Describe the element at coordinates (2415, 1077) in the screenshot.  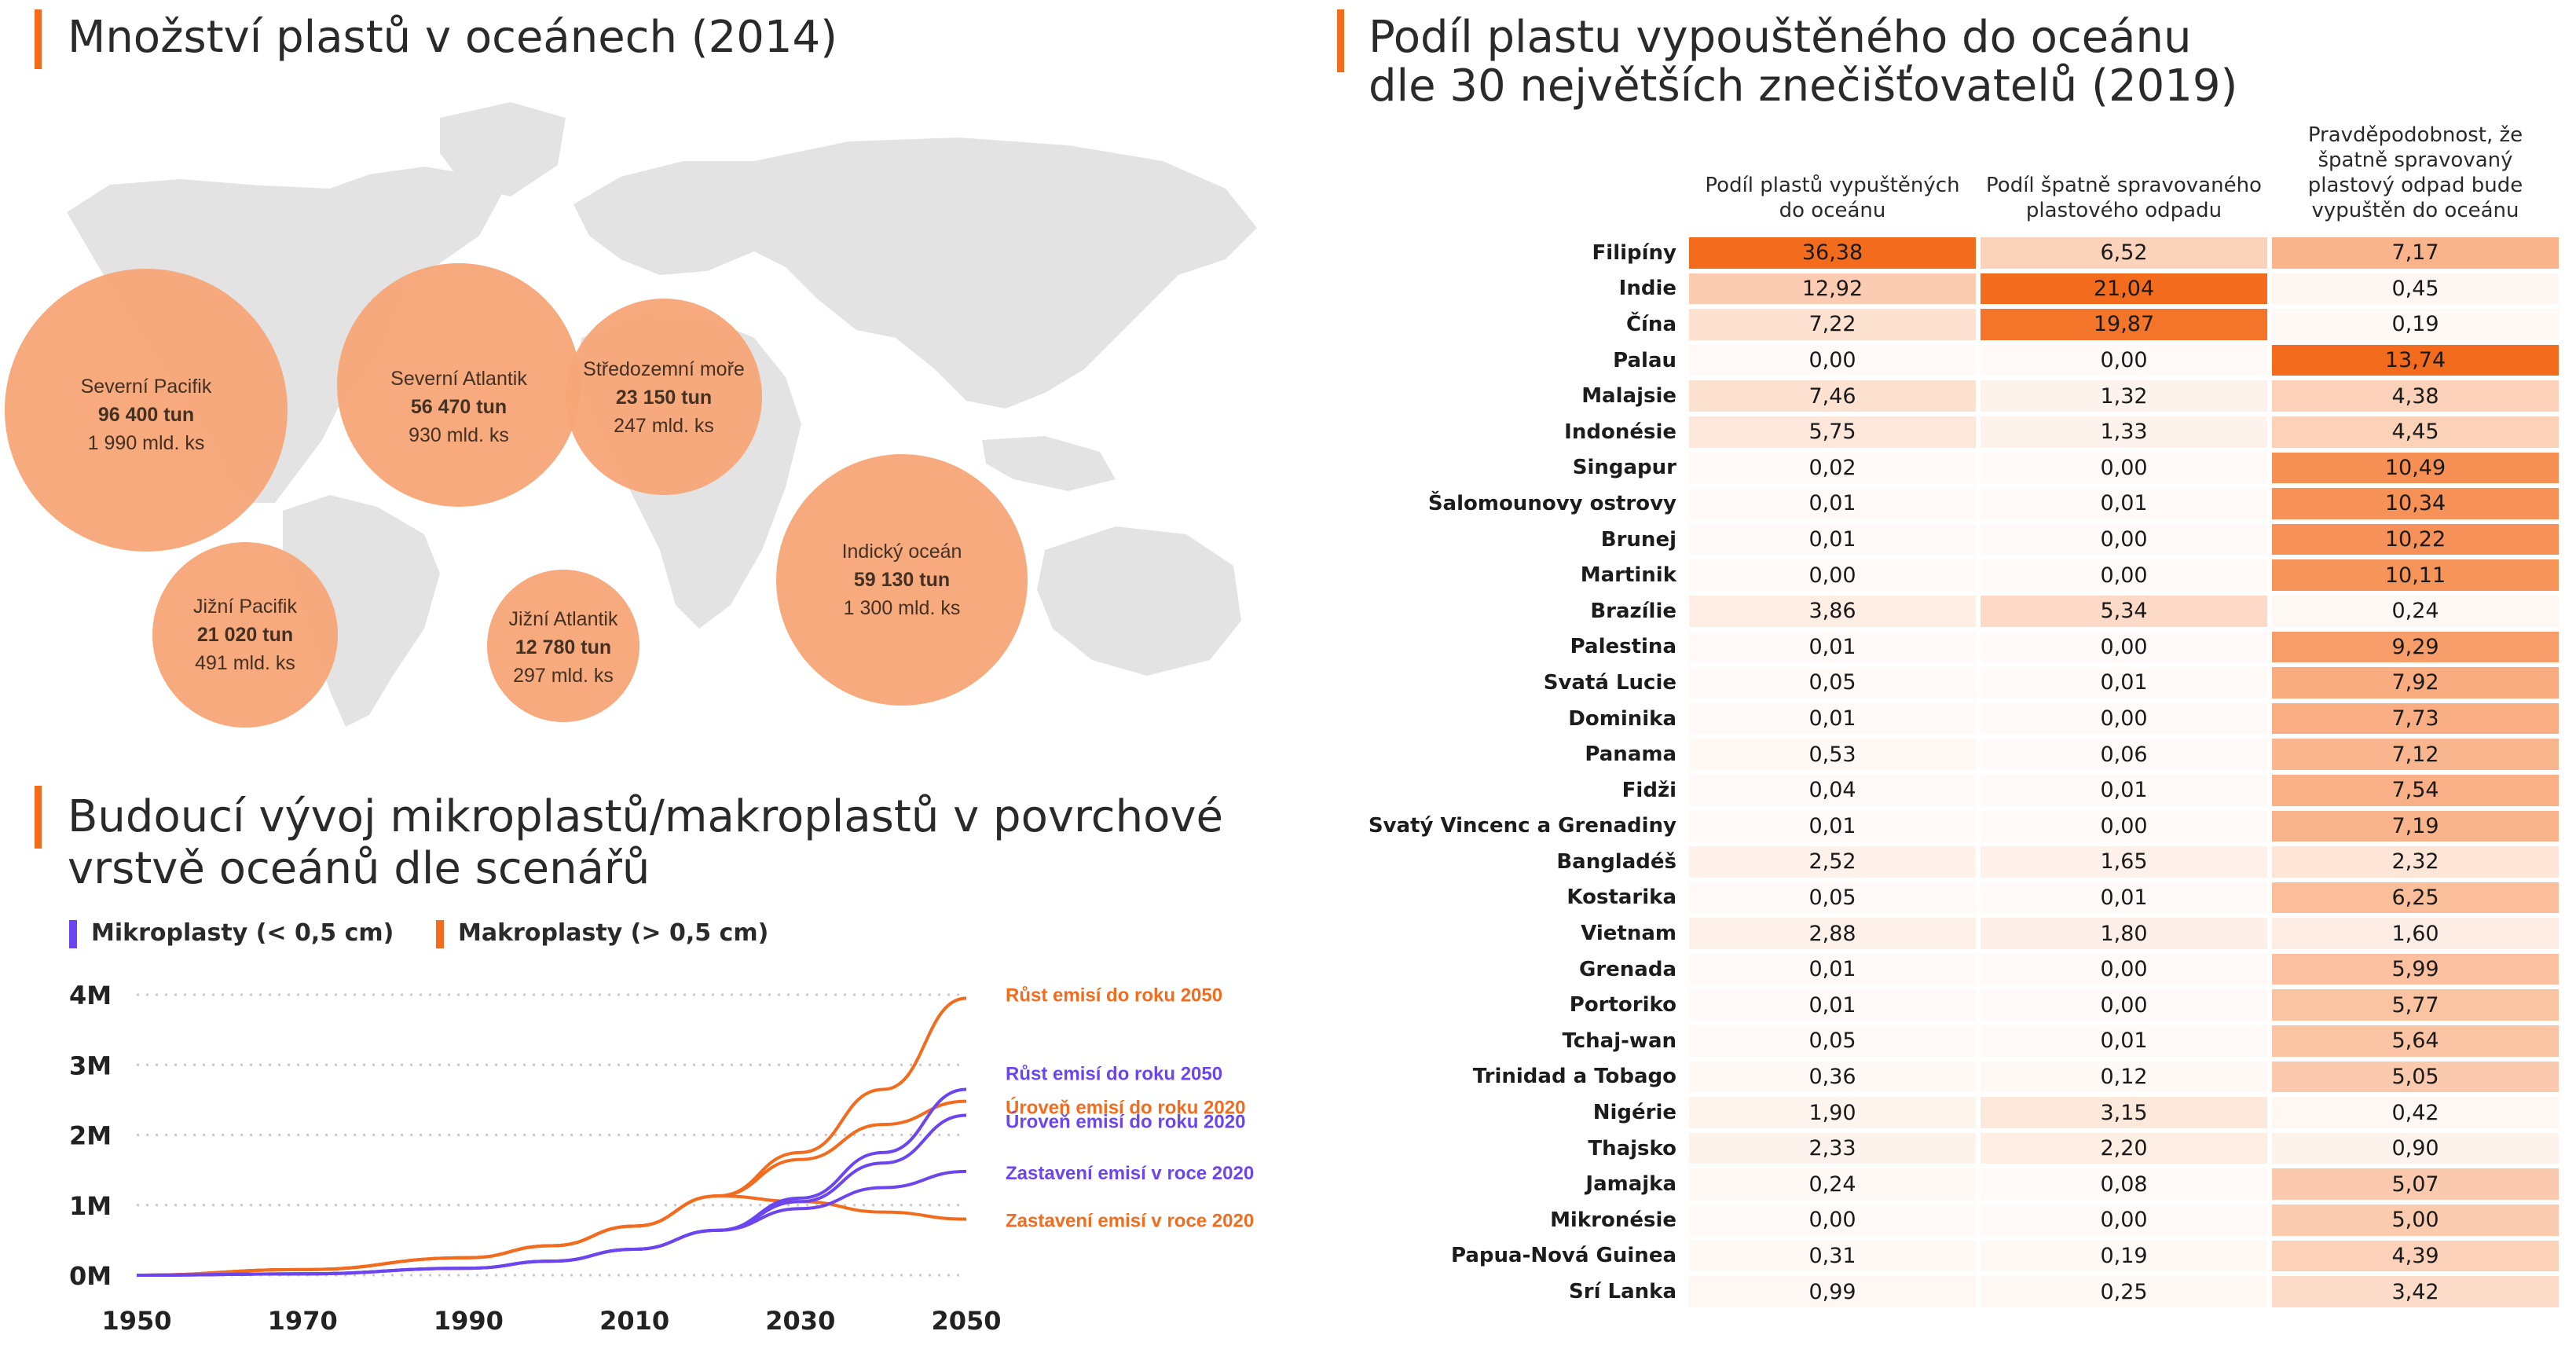
I see `table-cell-value: 5,05` at that location.